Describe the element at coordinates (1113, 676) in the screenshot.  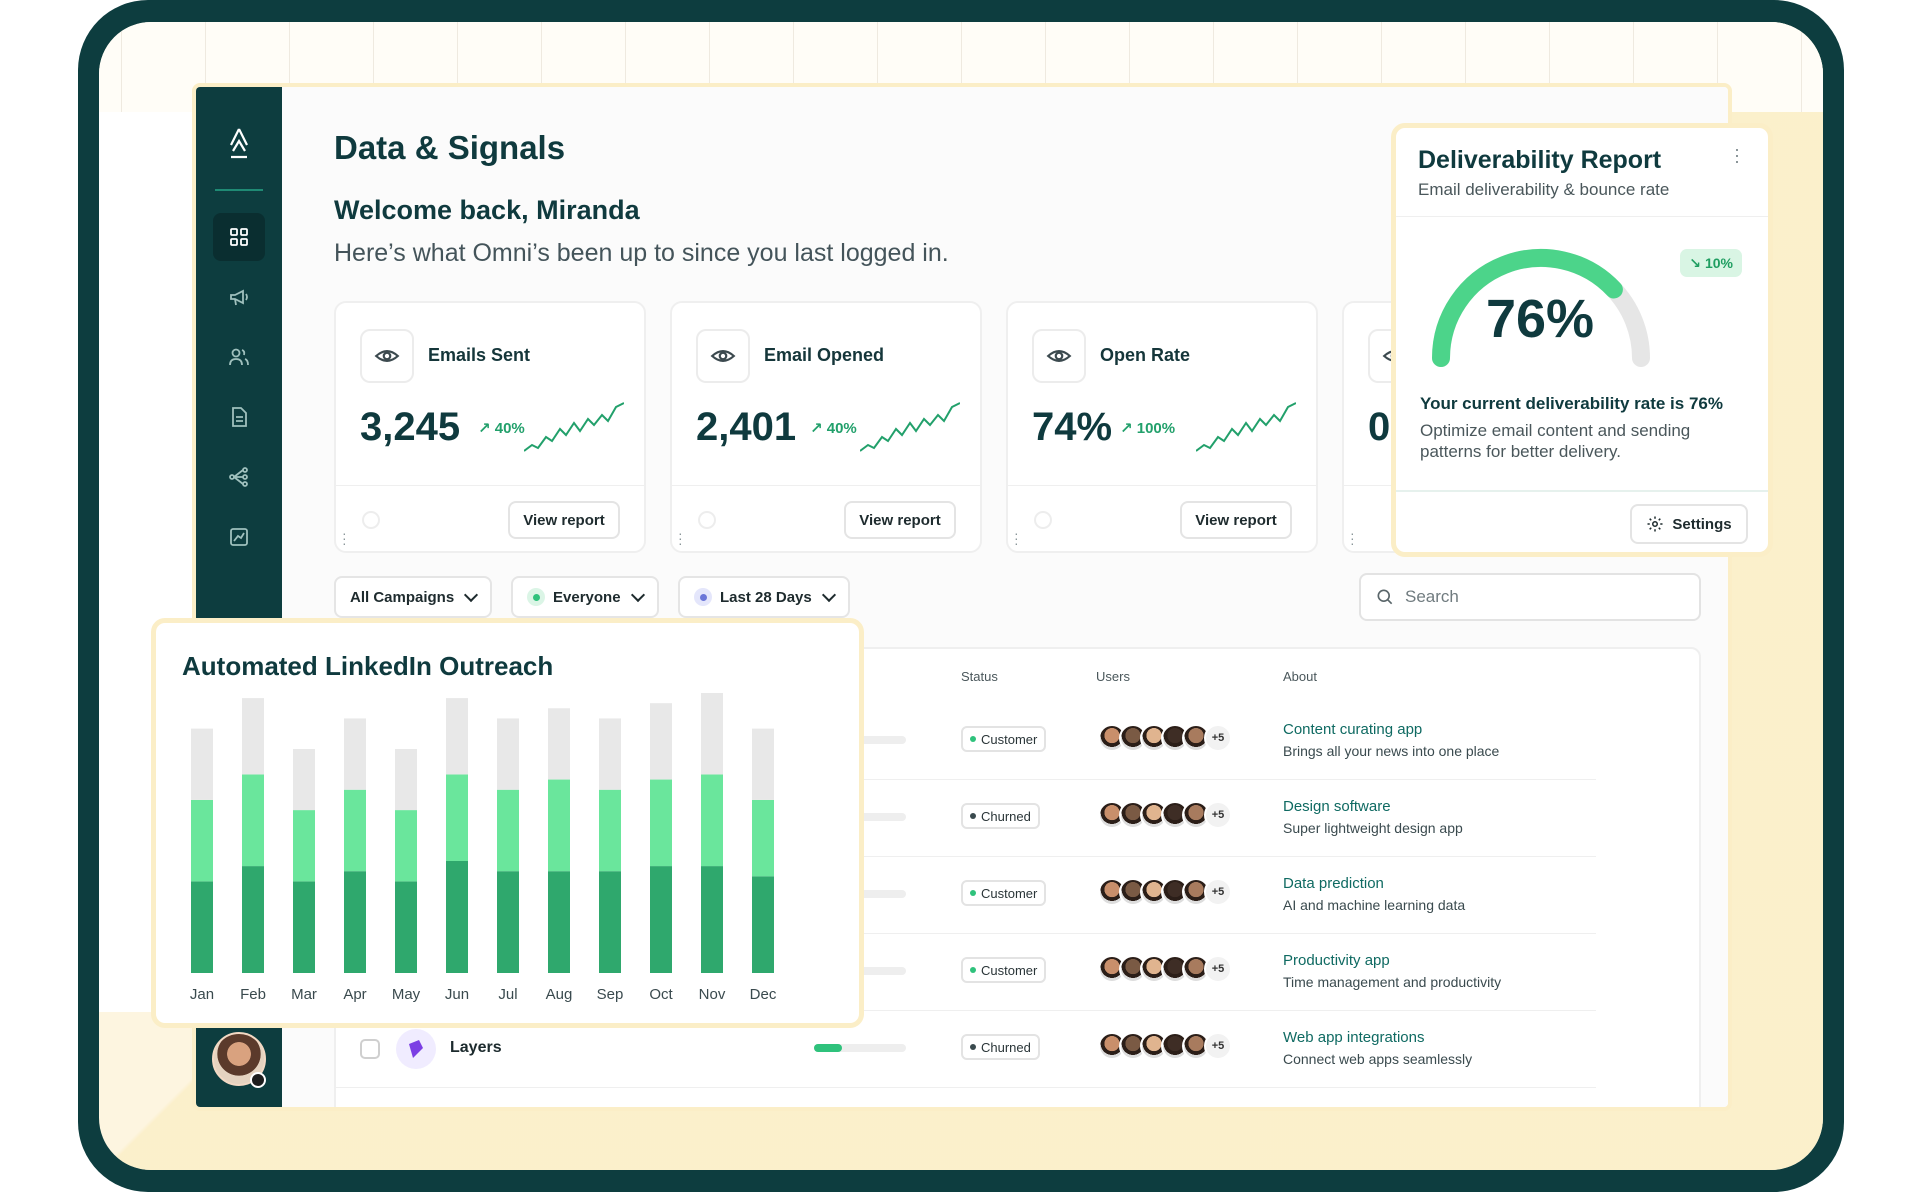
I see `column-header-users: Users` at that location.